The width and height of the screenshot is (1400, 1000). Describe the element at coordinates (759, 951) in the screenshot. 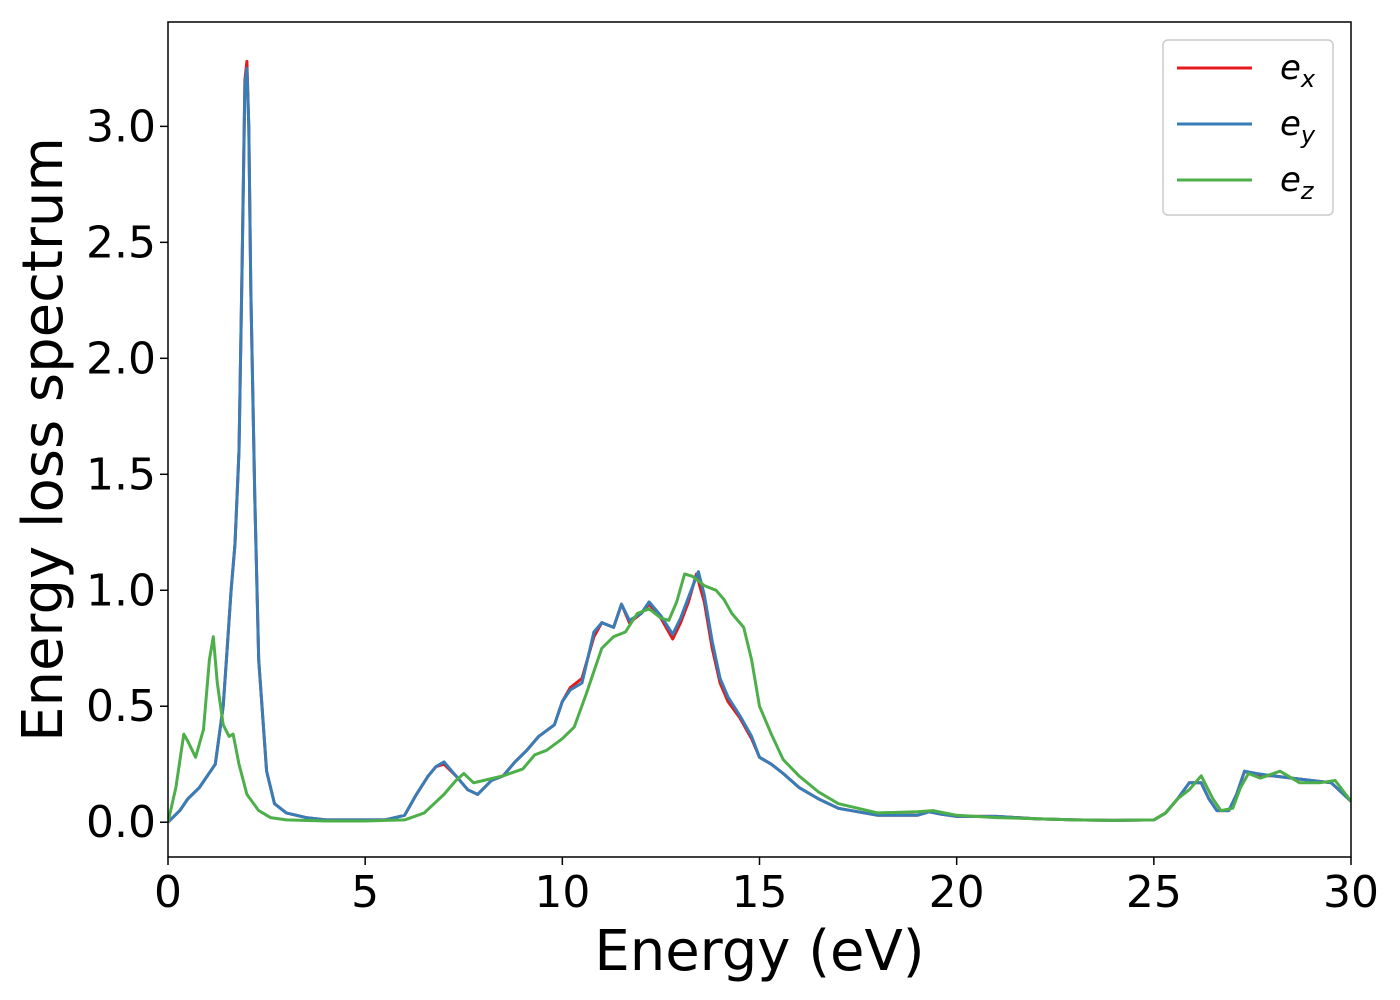

I see `x-axis-label: Energy (eV)` at that location.